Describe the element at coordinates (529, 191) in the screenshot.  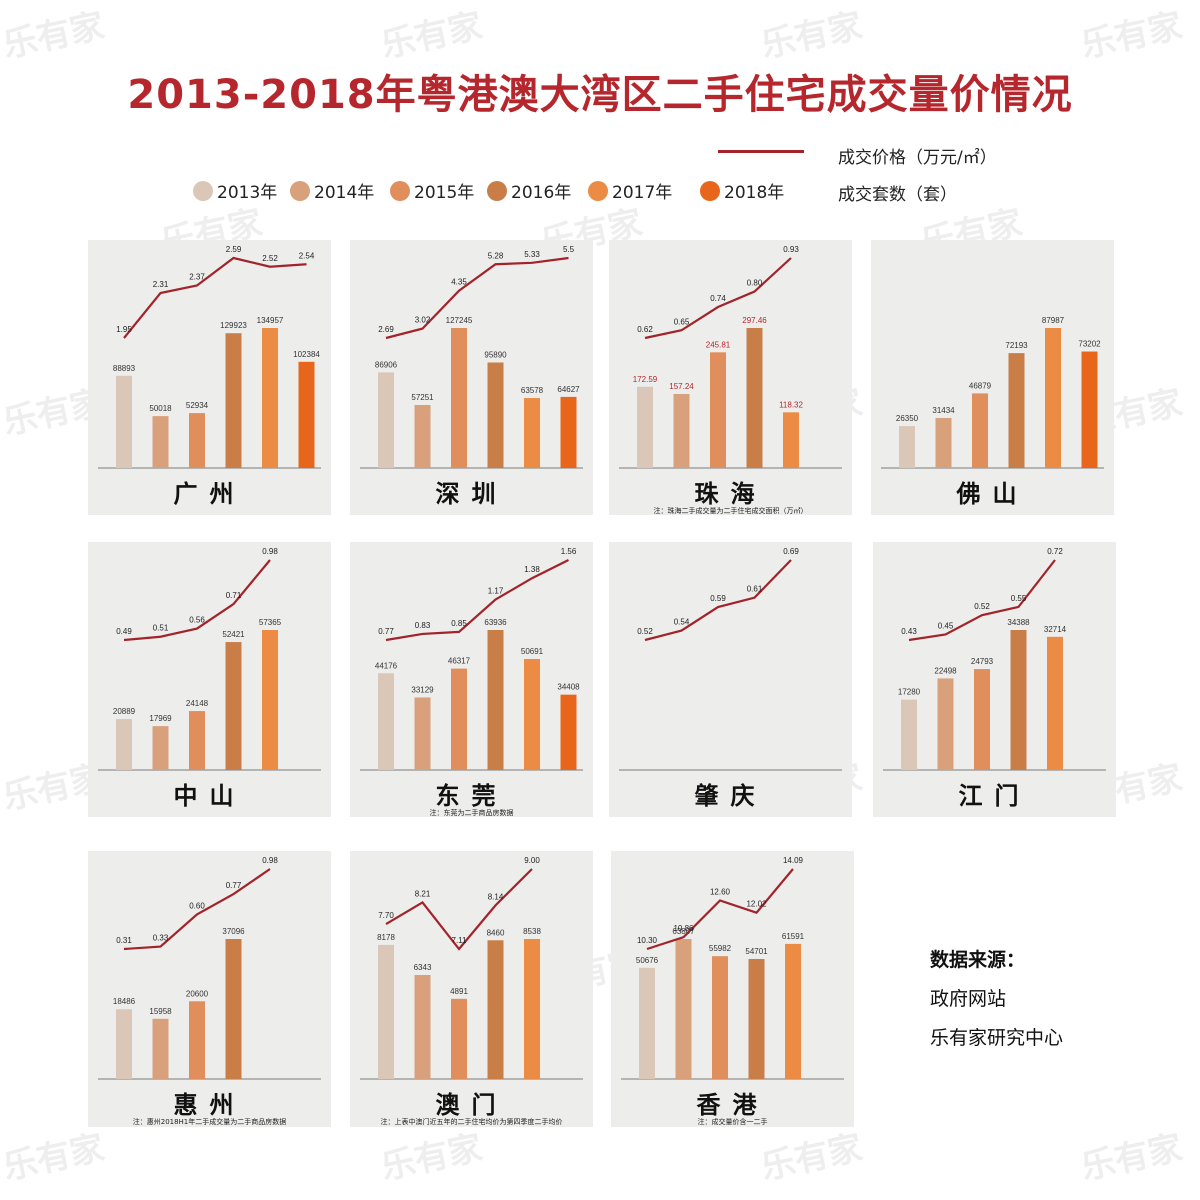
I see `legend-year-item: 2016年` at that location.